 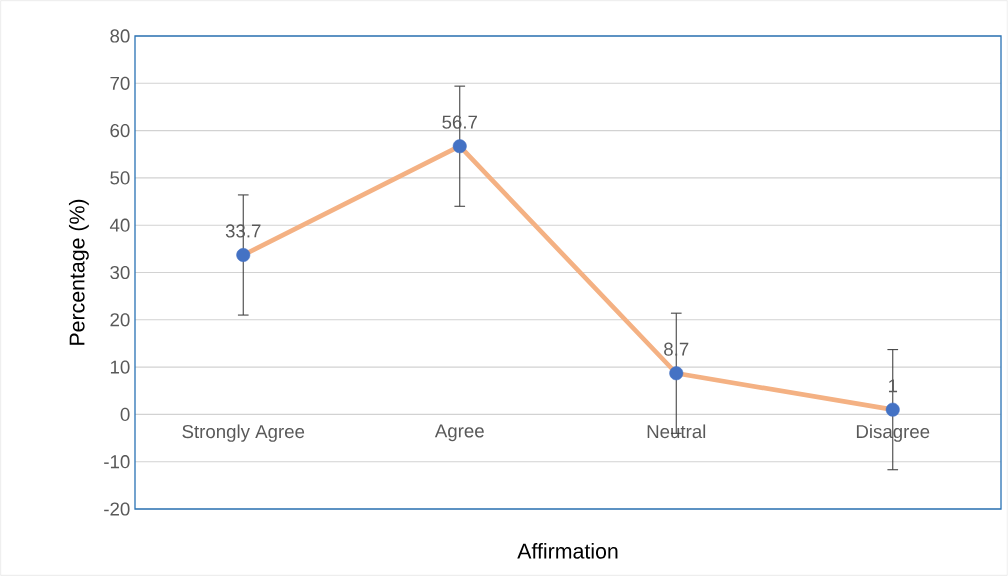 What do you see at coordinates (567, 551) in the screenshot?
I see `x-axis-title: Affirmation` at bounding box center [567, 551].